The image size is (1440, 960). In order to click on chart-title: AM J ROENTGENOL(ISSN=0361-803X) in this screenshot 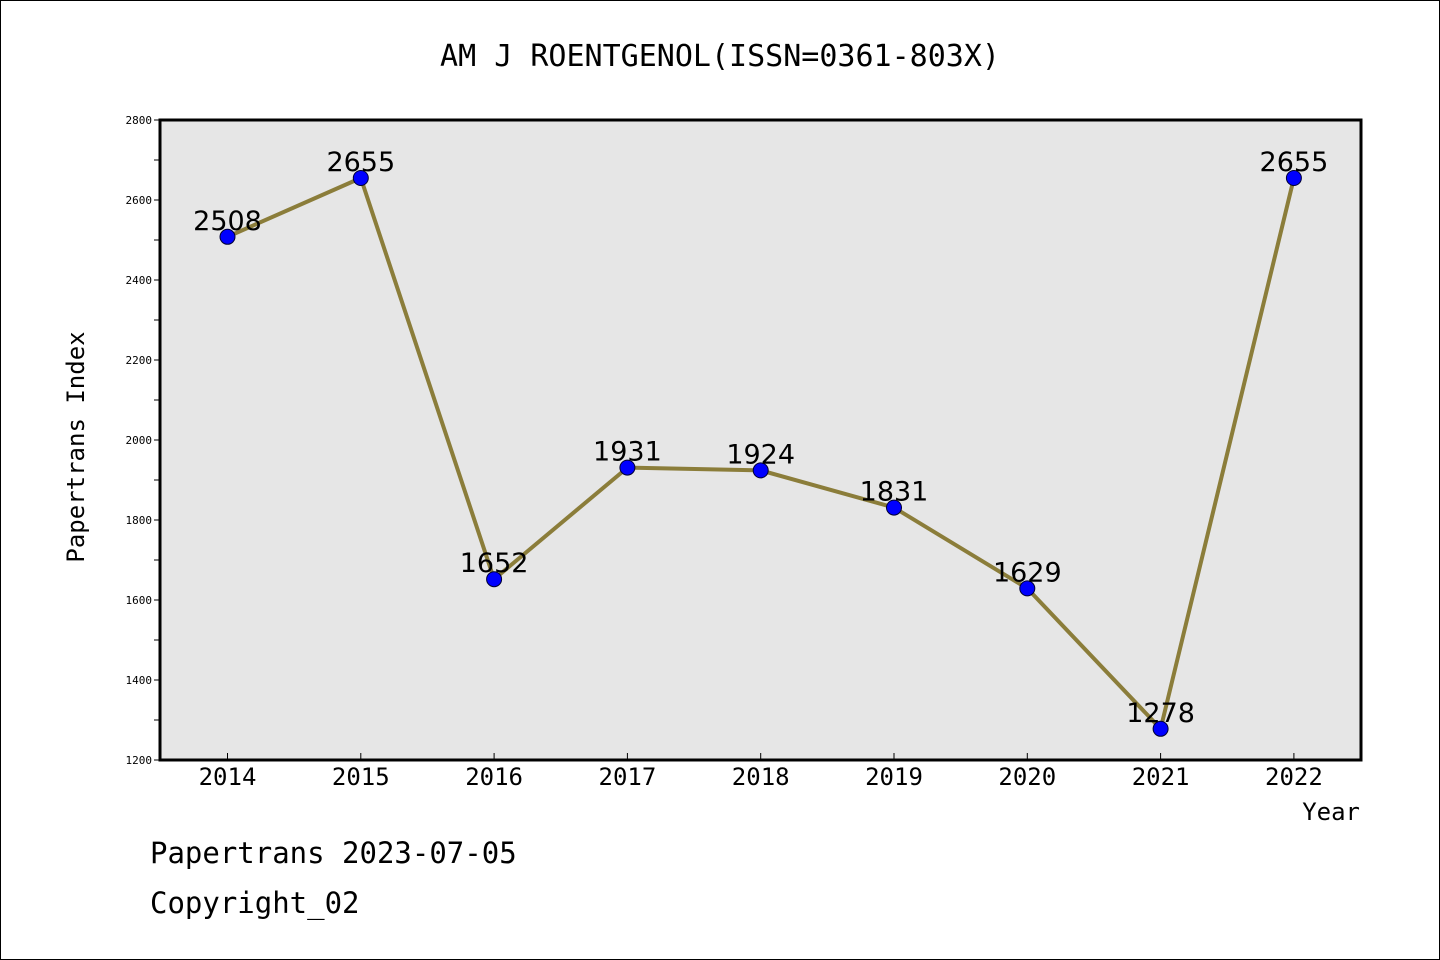, I will do `click(720, 56)`.